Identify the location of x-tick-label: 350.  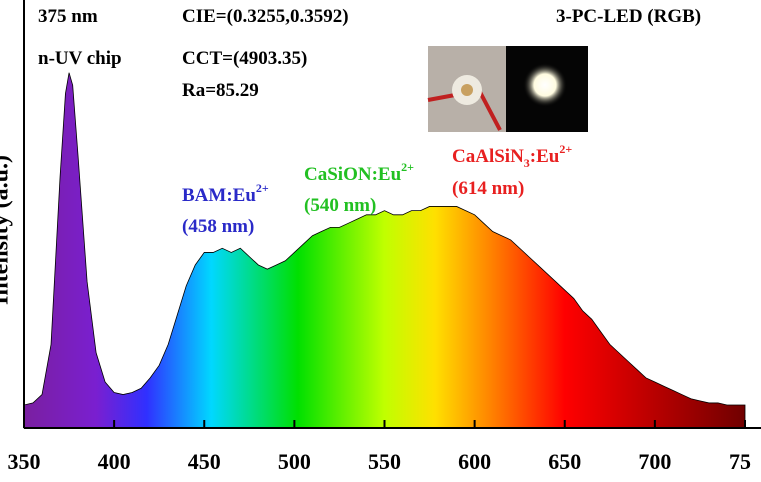
(24, 461).